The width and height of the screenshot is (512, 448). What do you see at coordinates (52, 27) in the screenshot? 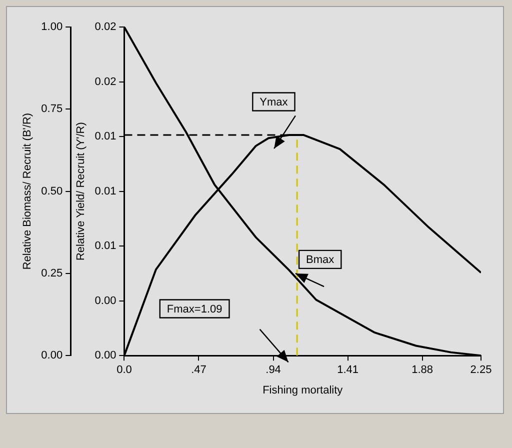
I see `y-tick-label: 1.00` at bounding box center [52, 27].